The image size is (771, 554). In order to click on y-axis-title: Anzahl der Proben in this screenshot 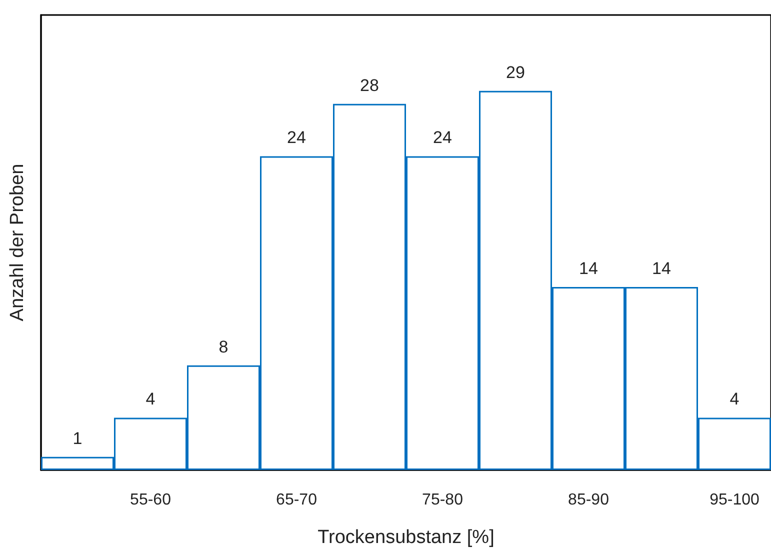, I will do `click(17, 243)`.